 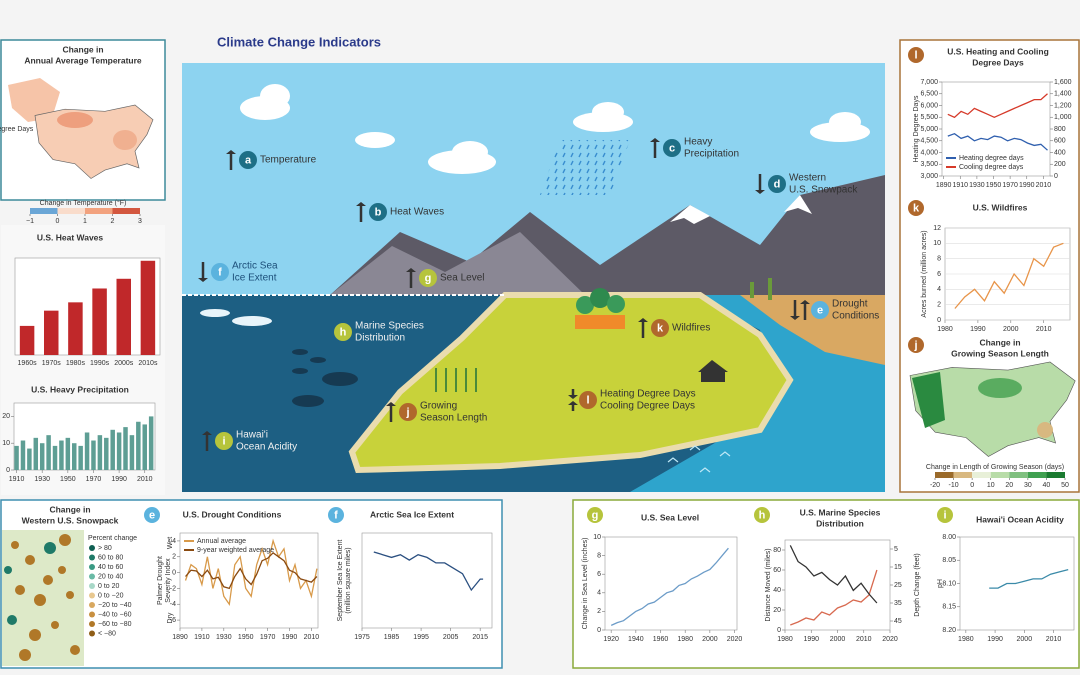 I want to click on legend-label: 20 to 40, so click(x=110, y=576).